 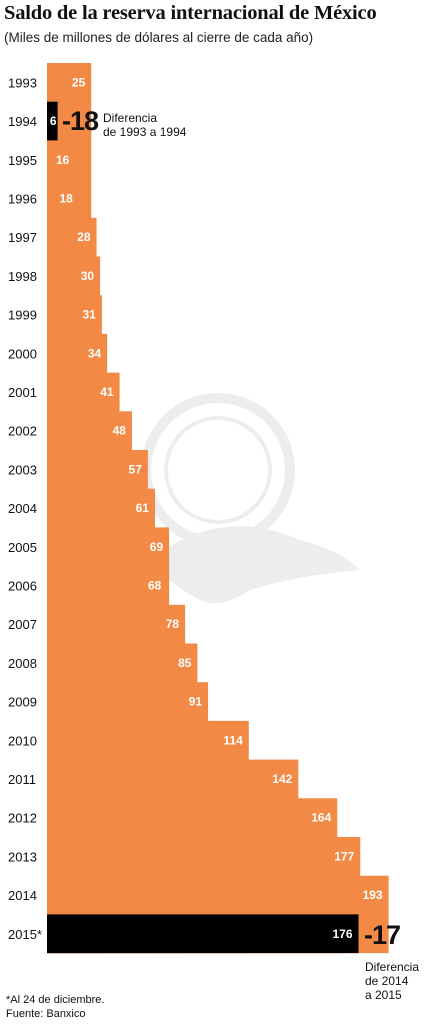 I want to click on year-label-2011: 2011, so click(x=22, y=779).